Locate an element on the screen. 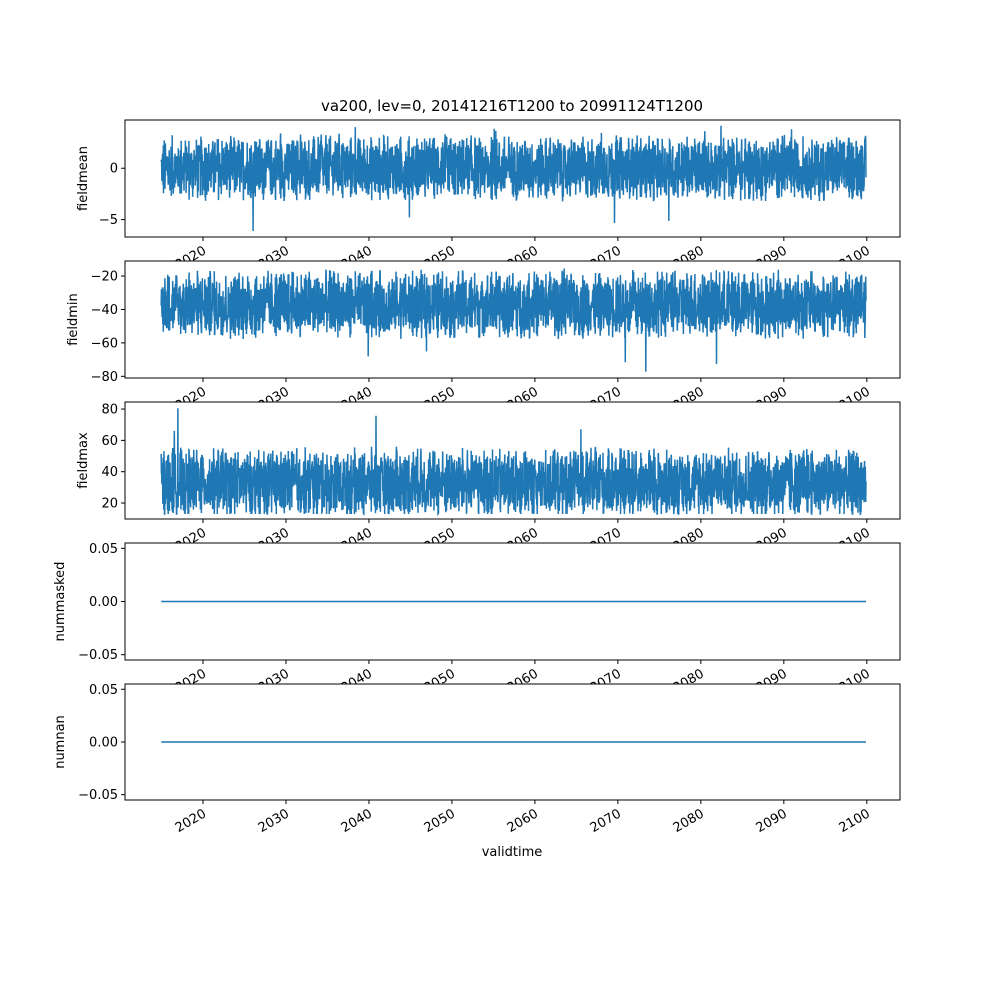 This screenshot has height=1000, width=1000. y-axis-label: numnan is located at coordinates (60, 742).